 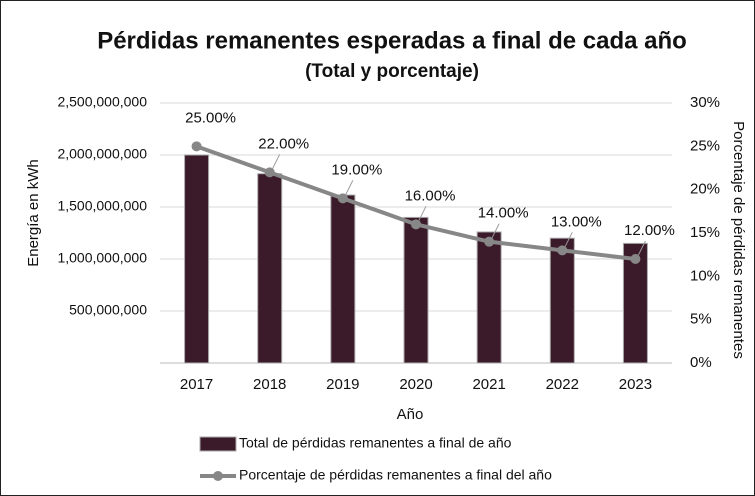 I want to click on y-tick-label: 500,000,000, so click(x=108, y=310).